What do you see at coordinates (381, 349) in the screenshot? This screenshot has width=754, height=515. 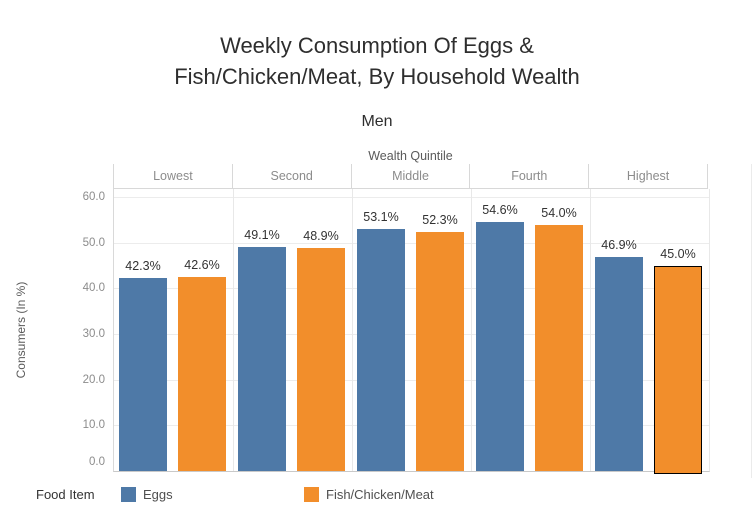 I see `bar-eggs-middle` at bounding box center [381, 349].